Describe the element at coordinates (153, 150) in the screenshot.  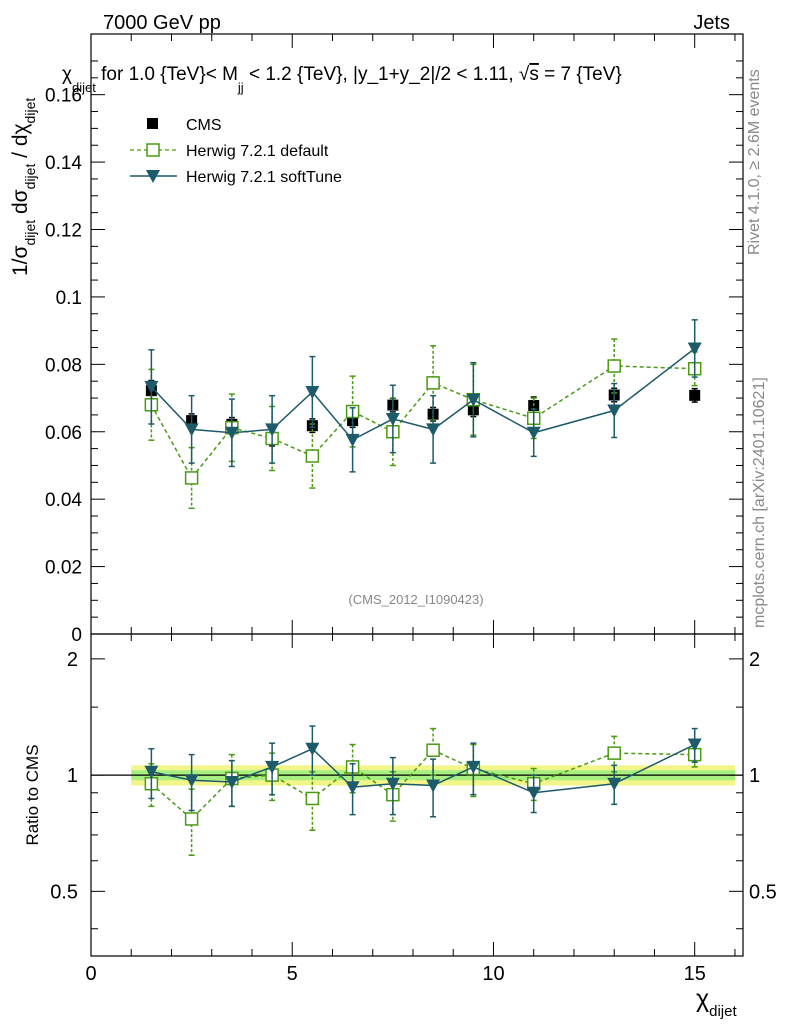
I see `legend-marker-herwig-default` at that location.